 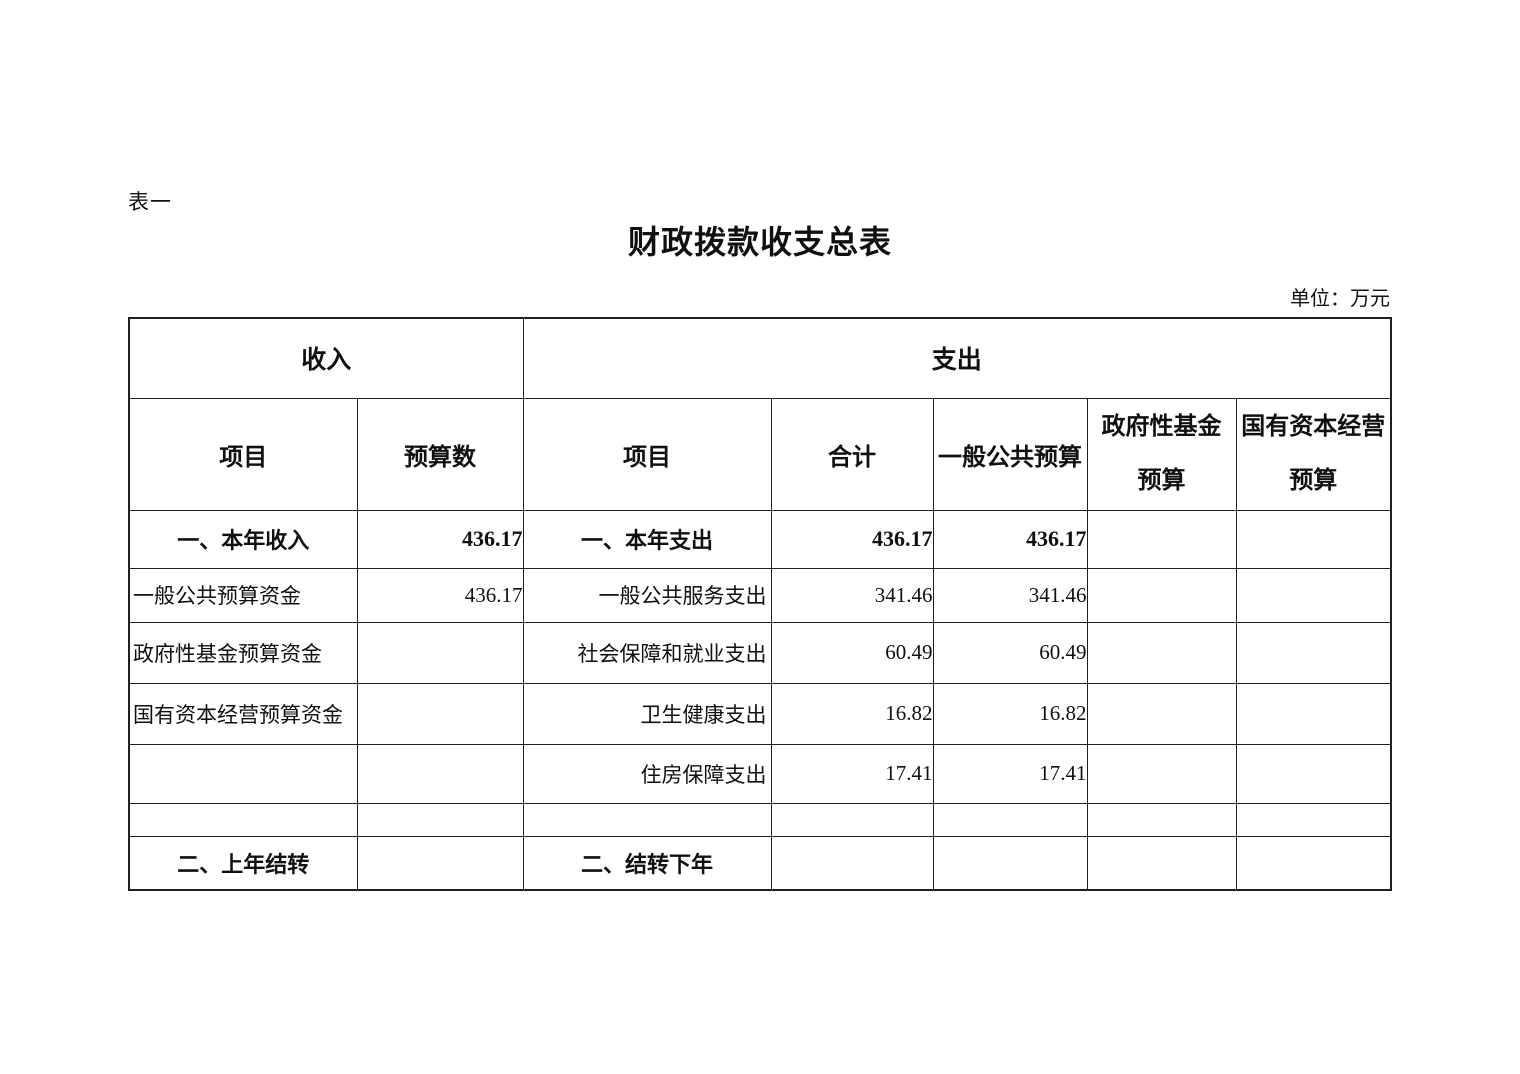 I want to click on cell-total: 17.41, so click(x=852, y=773).